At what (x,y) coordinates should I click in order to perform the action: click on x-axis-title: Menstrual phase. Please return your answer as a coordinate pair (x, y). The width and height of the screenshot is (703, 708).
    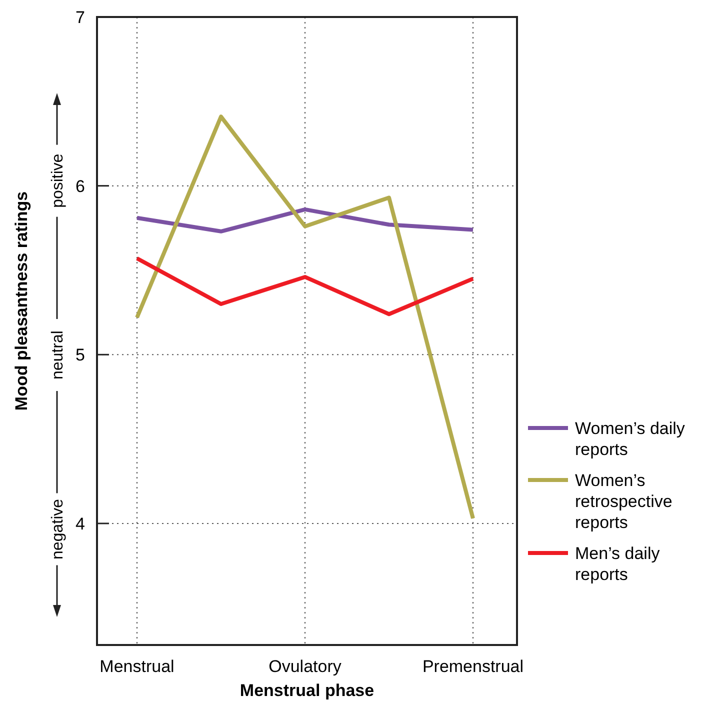
    Looking at the image, I should click on (307, 690).